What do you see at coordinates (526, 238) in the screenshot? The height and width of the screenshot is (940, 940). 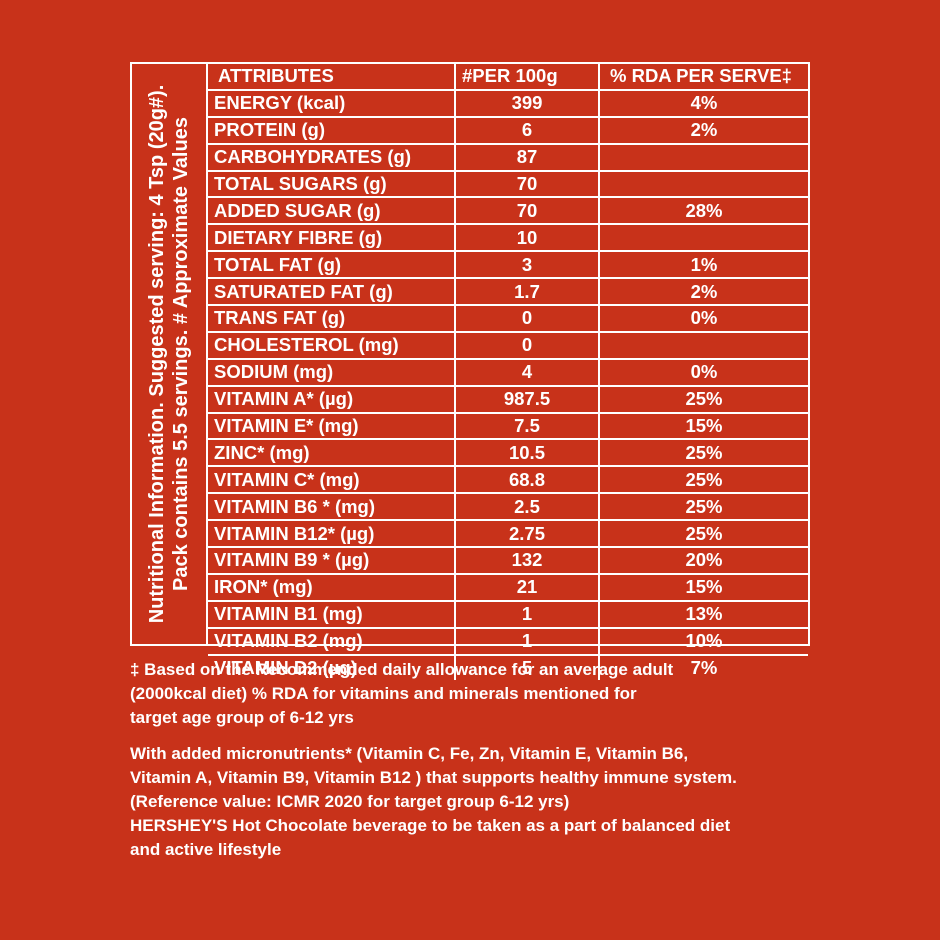 I see `per-100g-cell: 10` at bounding box center [526, 238].